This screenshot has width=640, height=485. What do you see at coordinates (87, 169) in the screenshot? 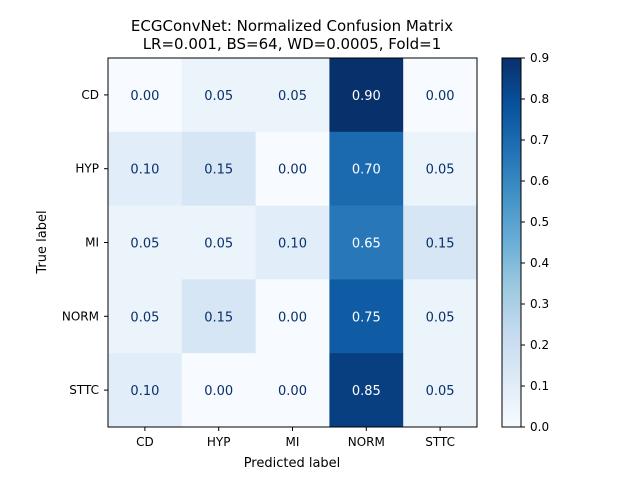
I see `y-tick-label: HYP` at bounding box center [87, 169].